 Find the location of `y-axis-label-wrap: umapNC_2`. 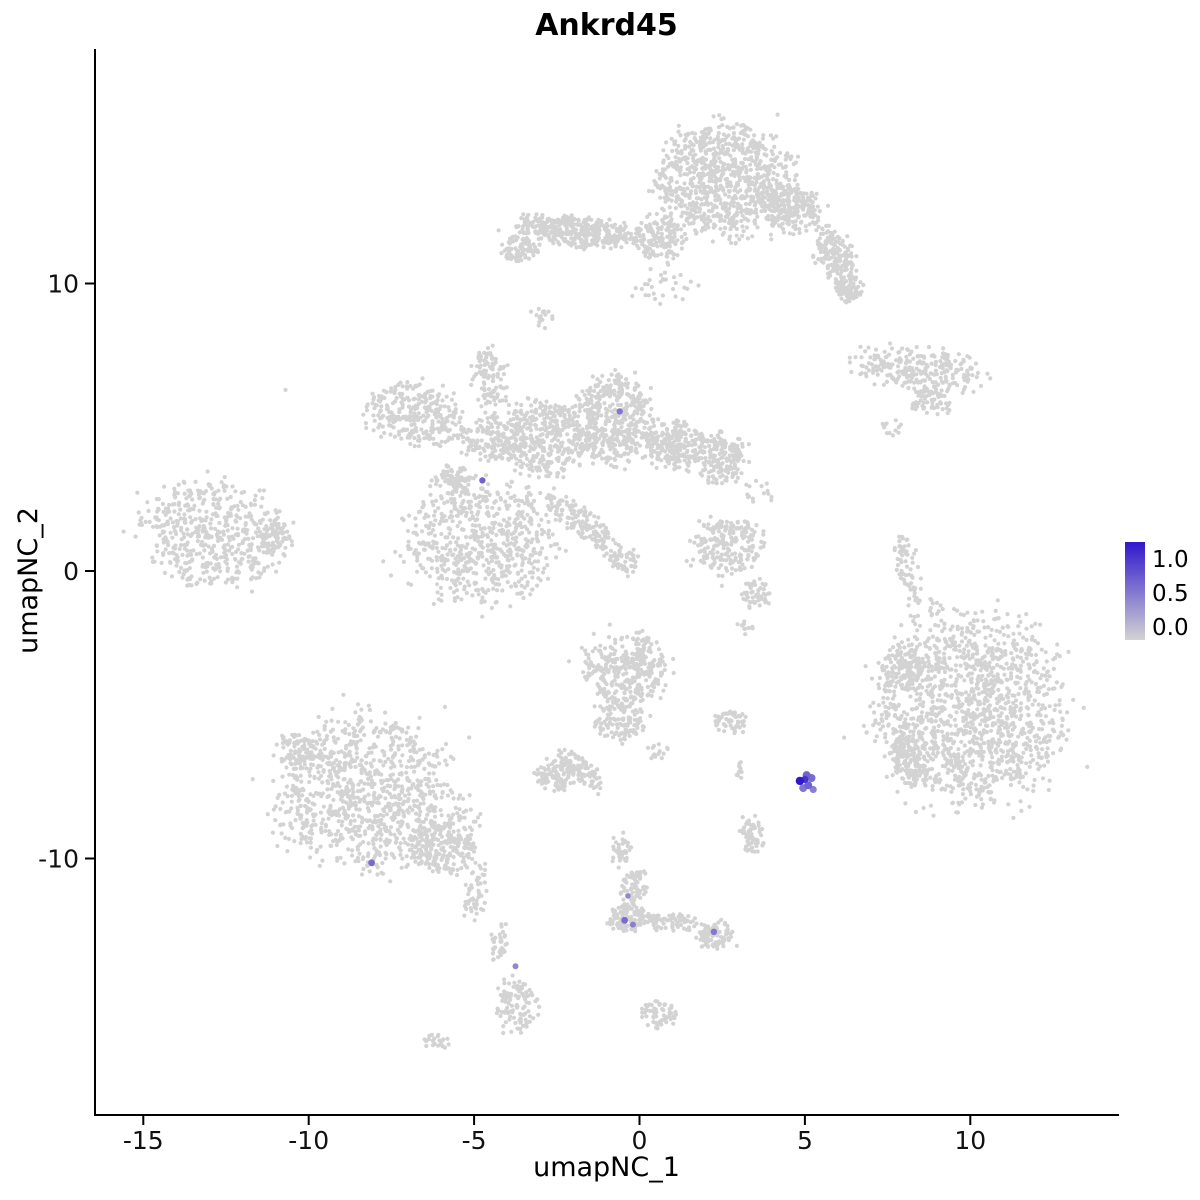

y-axis-label-wrap: umapNC_2 is located at coordinates (28, 580).